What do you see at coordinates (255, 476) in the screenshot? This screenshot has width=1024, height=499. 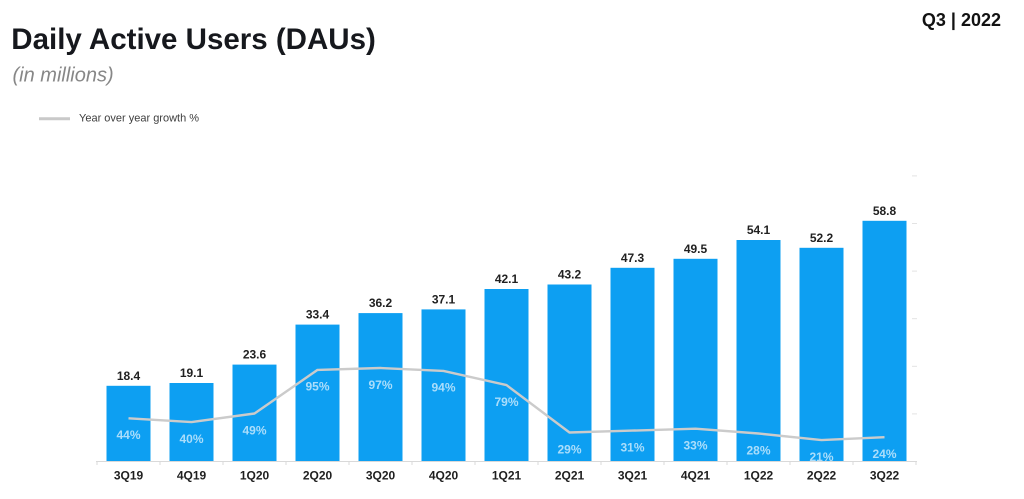 I see `svg-text: 1Q20` at bounding box center [255, 476].